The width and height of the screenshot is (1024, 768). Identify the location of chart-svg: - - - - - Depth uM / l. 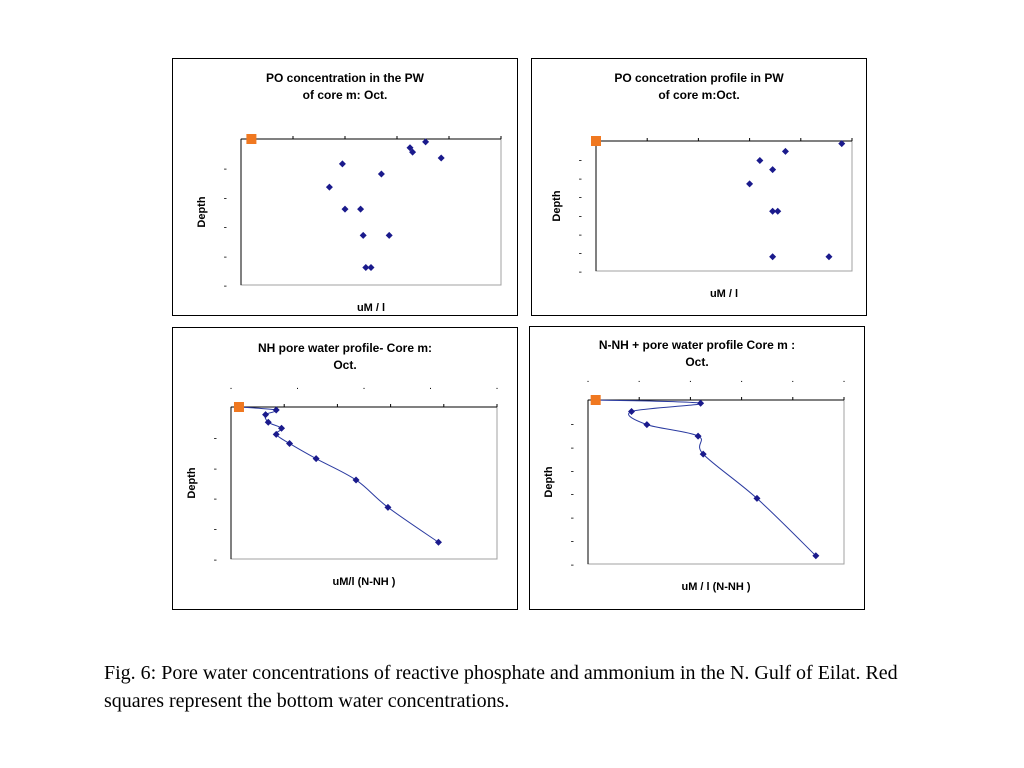
(349, 224).